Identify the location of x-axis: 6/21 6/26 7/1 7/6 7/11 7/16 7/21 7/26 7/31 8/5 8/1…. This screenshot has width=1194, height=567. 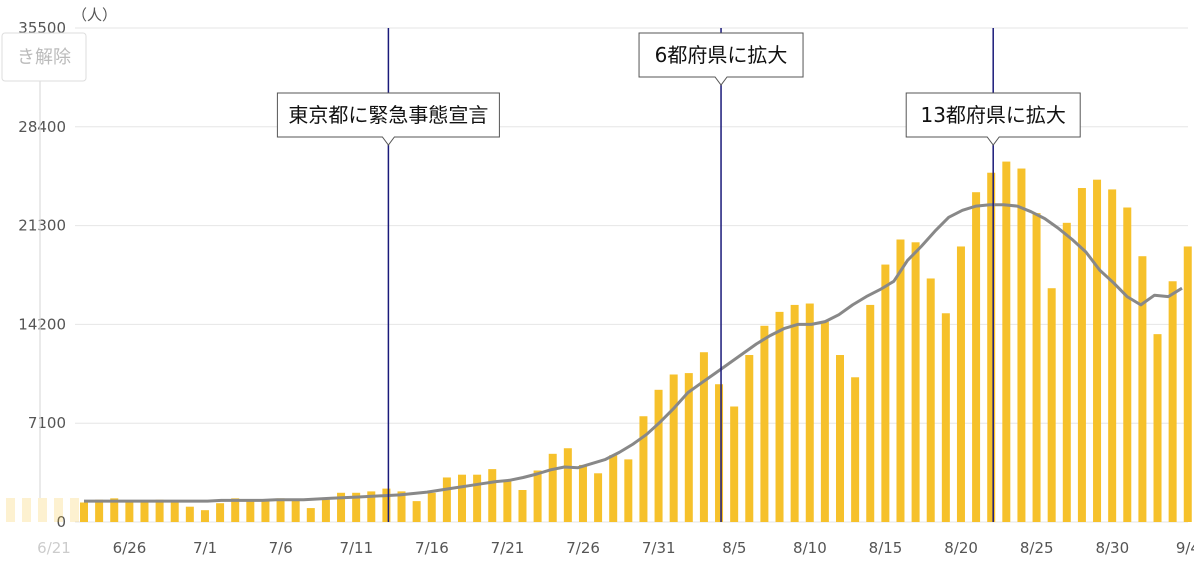
(615, 548).